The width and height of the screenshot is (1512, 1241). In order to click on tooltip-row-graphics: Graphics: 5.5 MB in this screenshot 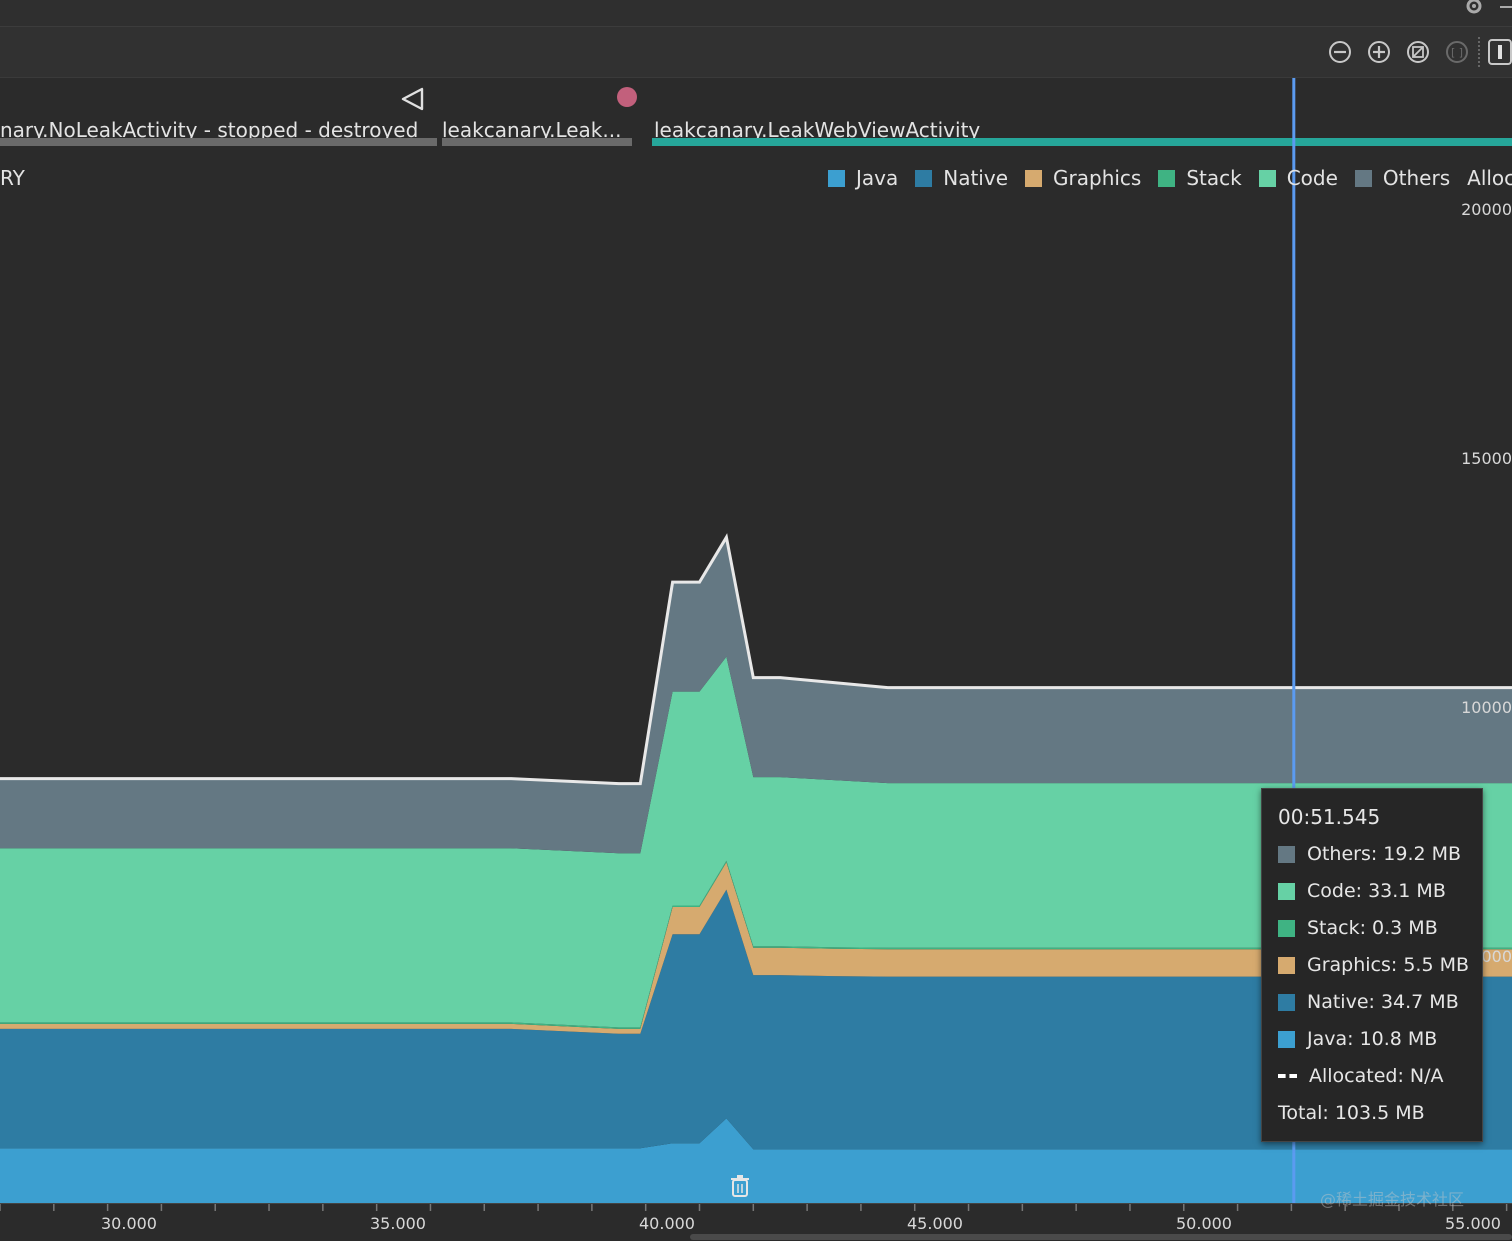, I will do `click(1373, 965)`.